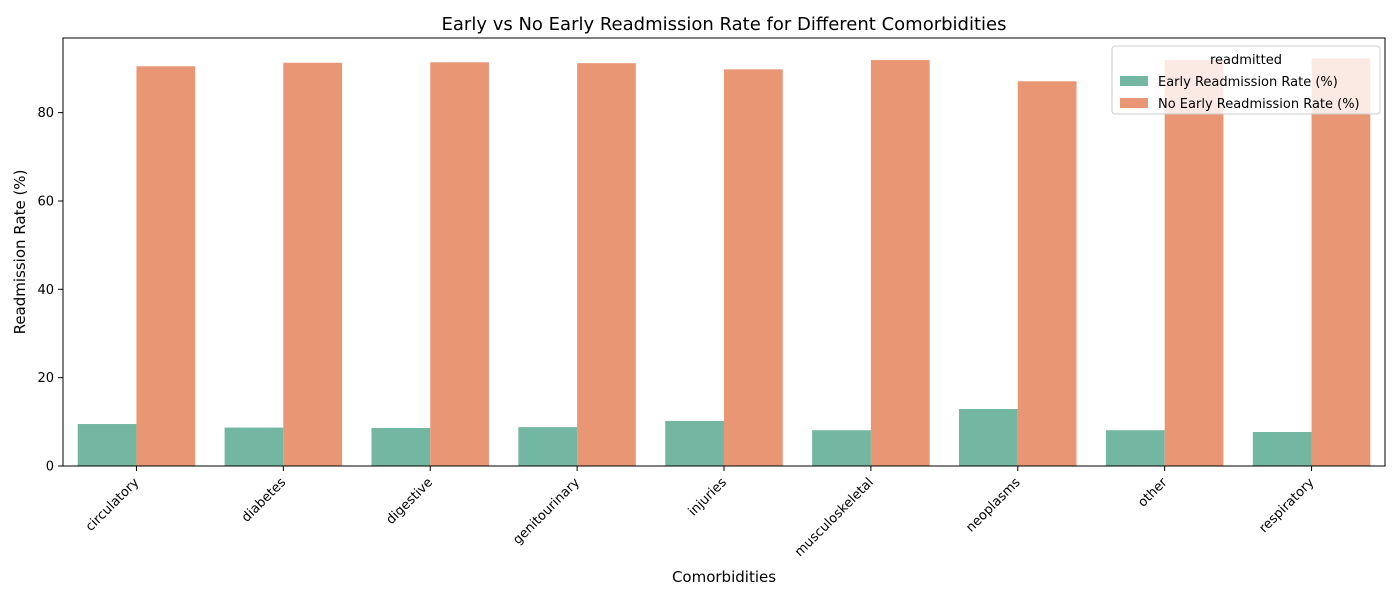 Image resolution: width=1400 pixels, height=600 pixels. I want to click on bar-no-early-other, so click(1194, 263).